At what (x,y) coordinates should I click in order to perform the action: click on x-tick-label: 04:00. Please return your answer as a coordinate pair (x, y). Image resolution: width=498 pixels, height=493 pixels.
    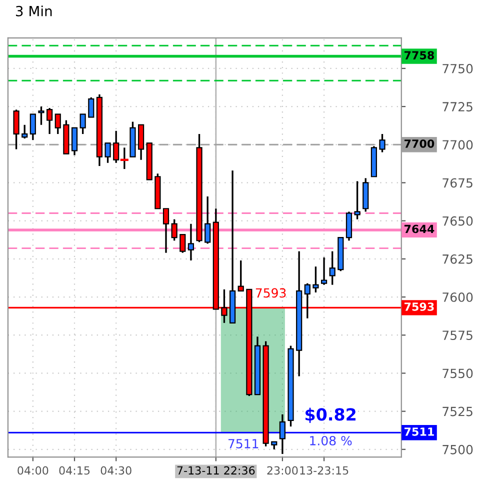
    Looking at the image, I should click on (33, 470).